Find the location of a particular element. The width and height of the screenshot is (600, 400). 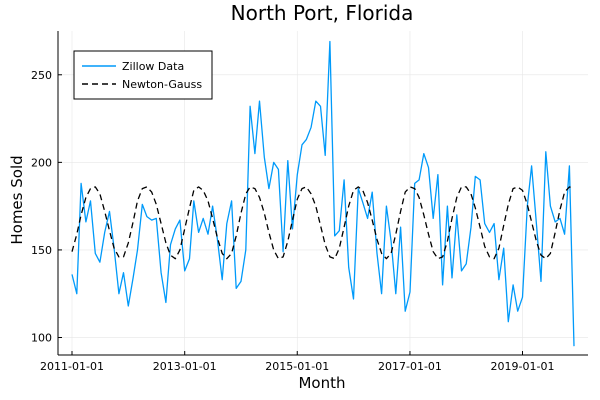

y-tick-label: 250 is located at coordinates (41, 75).